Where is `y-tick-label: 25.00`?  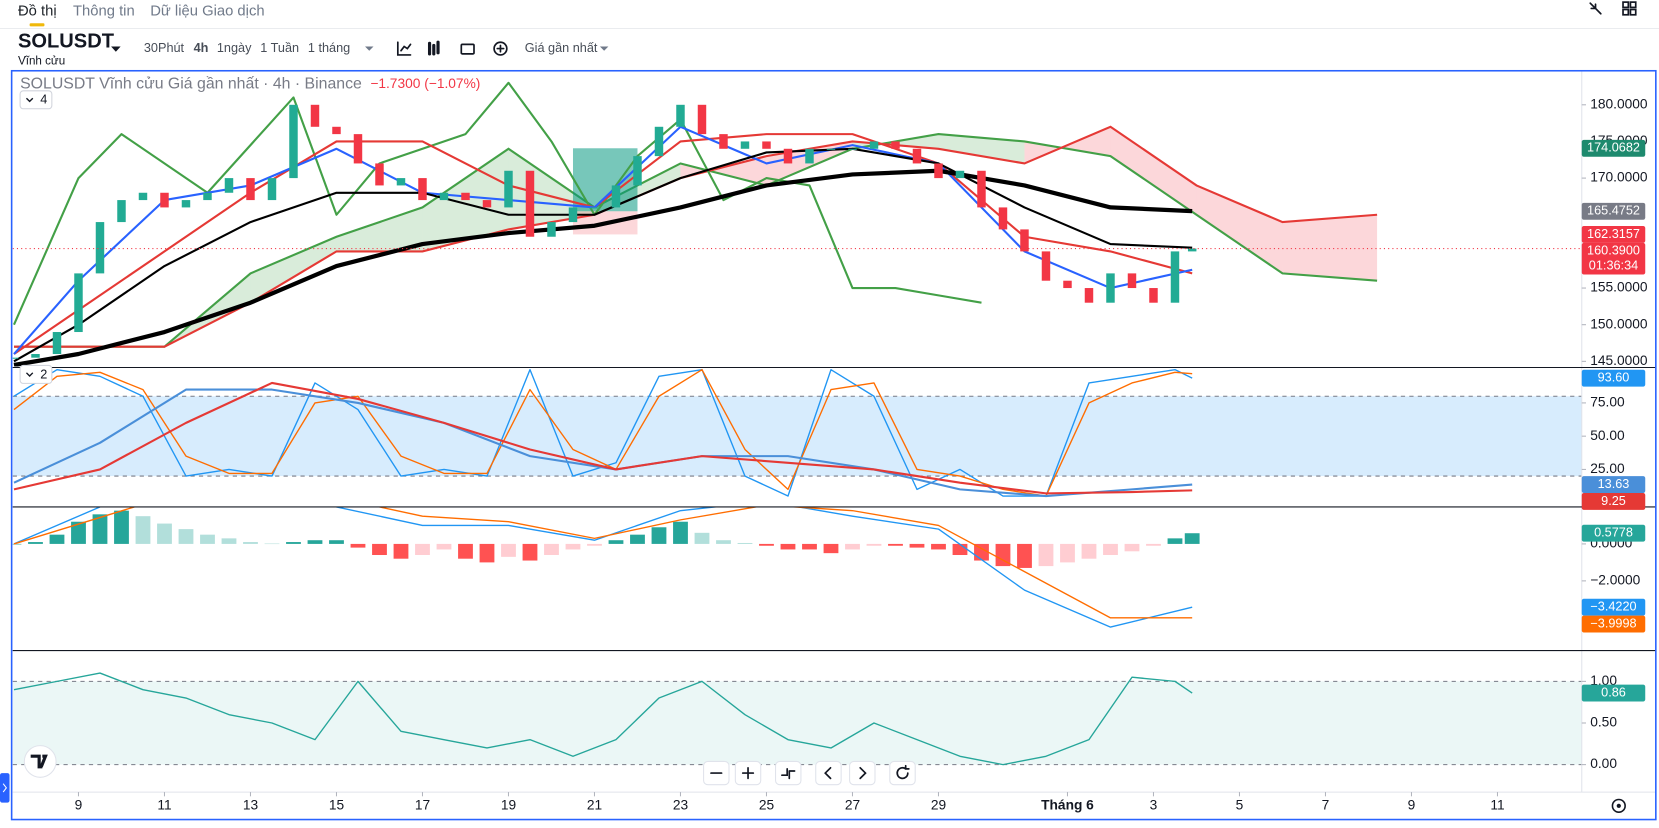
y-tick-label: 25.00 is located at coordinates (1607, 468).